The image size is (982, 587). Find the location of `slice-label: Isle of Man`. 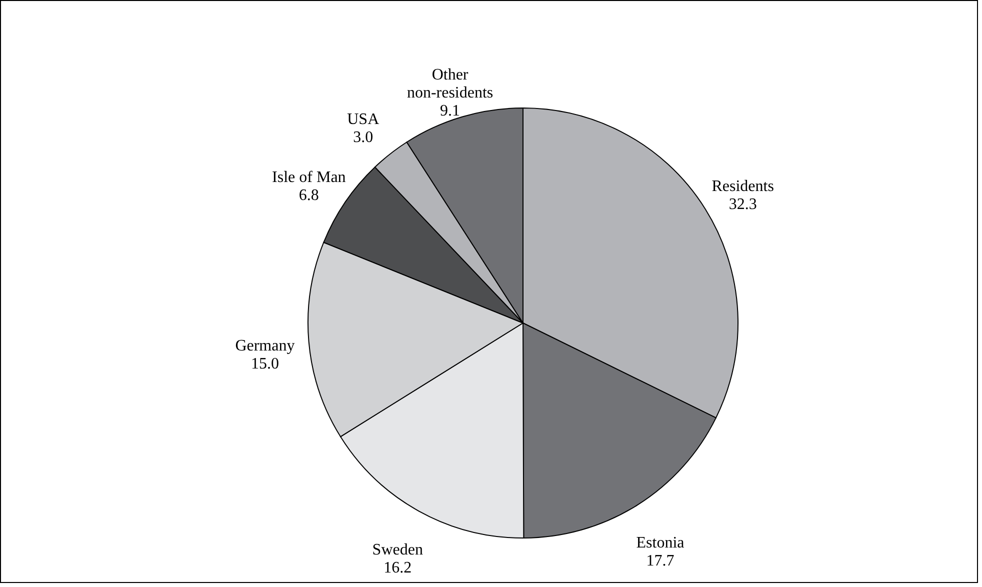

slice-label: Isle of Man is located at coordinates (309, 177).